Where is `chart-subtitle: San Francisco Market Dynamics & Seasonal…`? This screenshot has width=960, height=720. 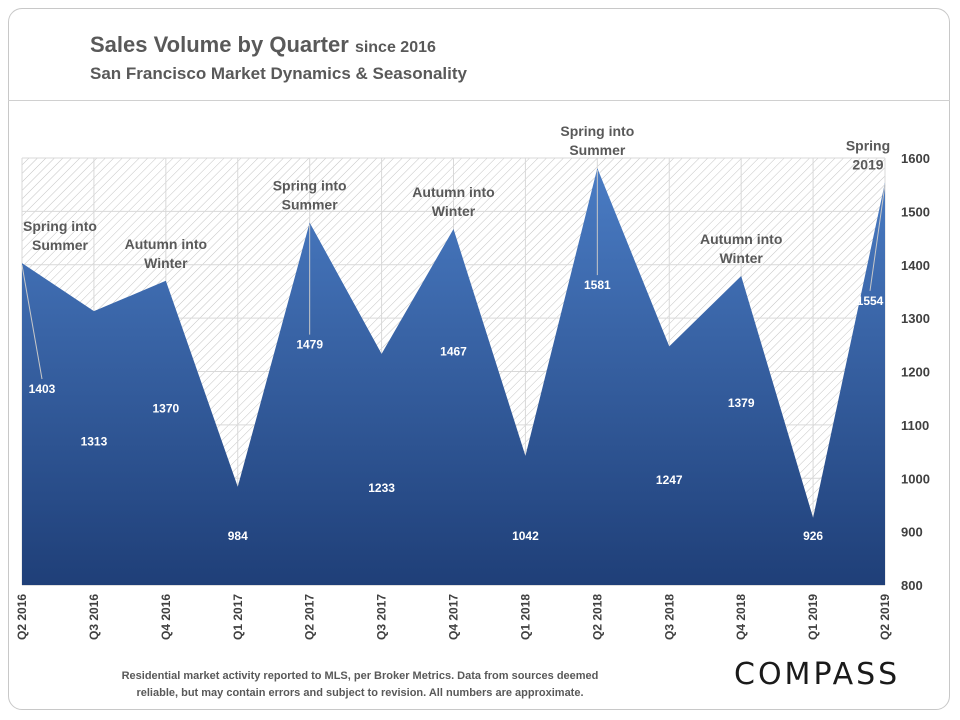 chart-subtitle: San Francisco Market Dynamics & Seasonal… is located at coordinates (278, 73).